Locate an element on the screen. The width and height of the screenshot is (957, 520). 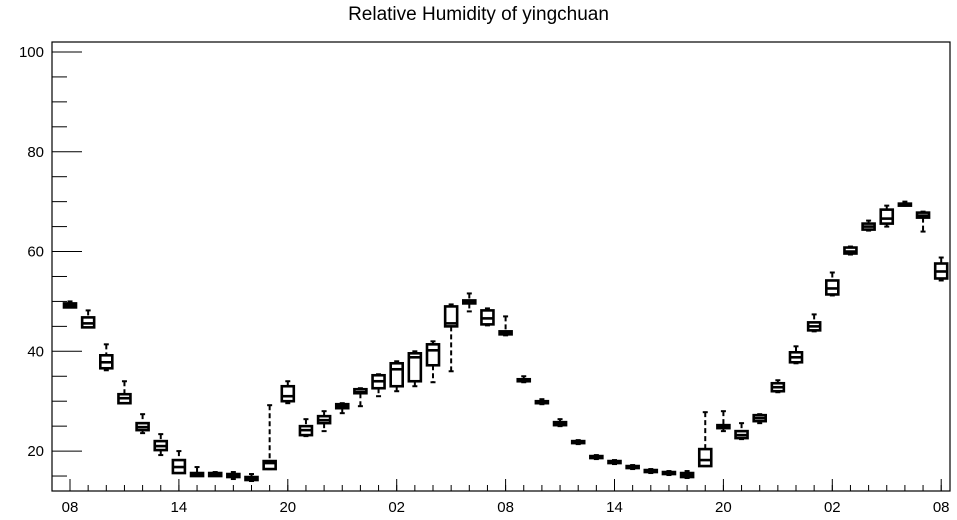
y-tick-label: 40 is located at coordinates (35, 351).